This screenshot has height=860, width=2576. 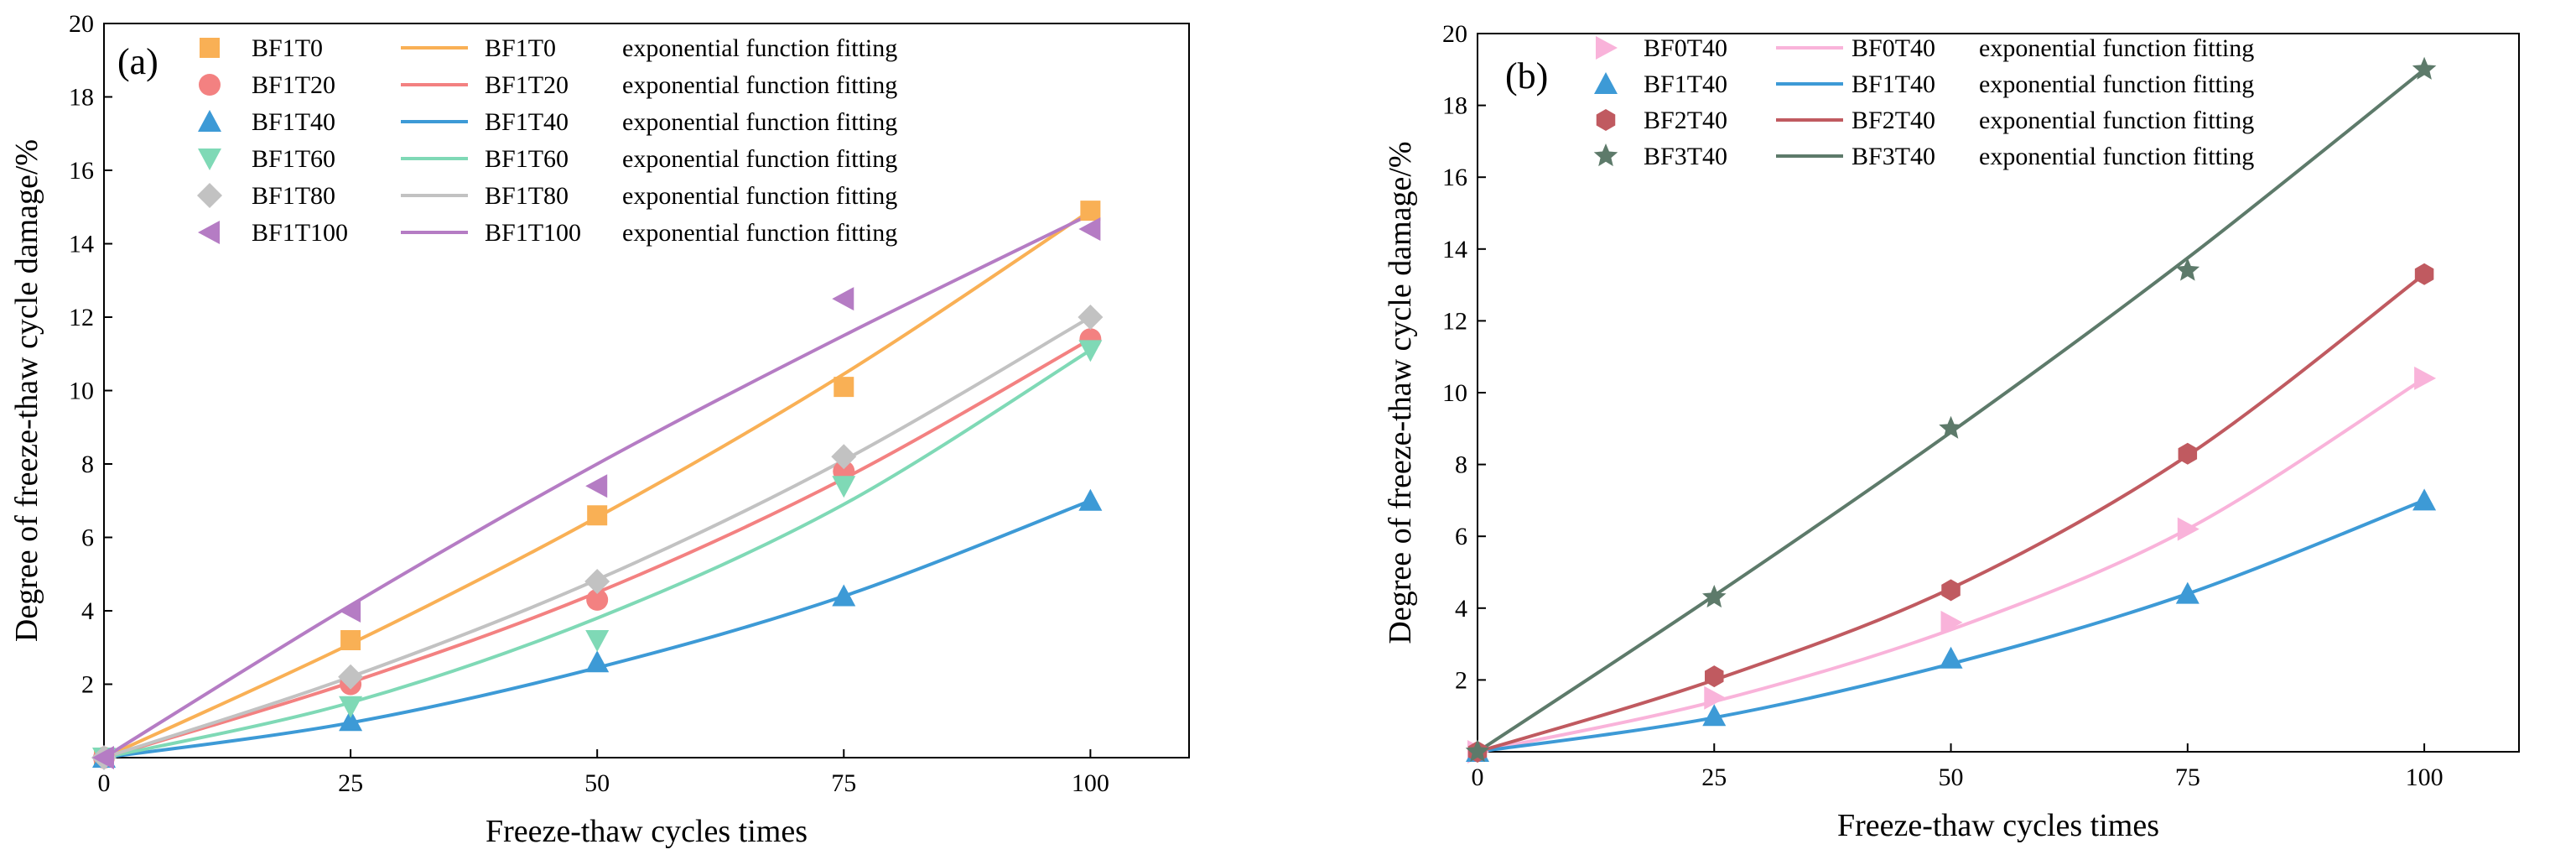 I want to click on panel-label: (b), so click(x=1526, y=75).